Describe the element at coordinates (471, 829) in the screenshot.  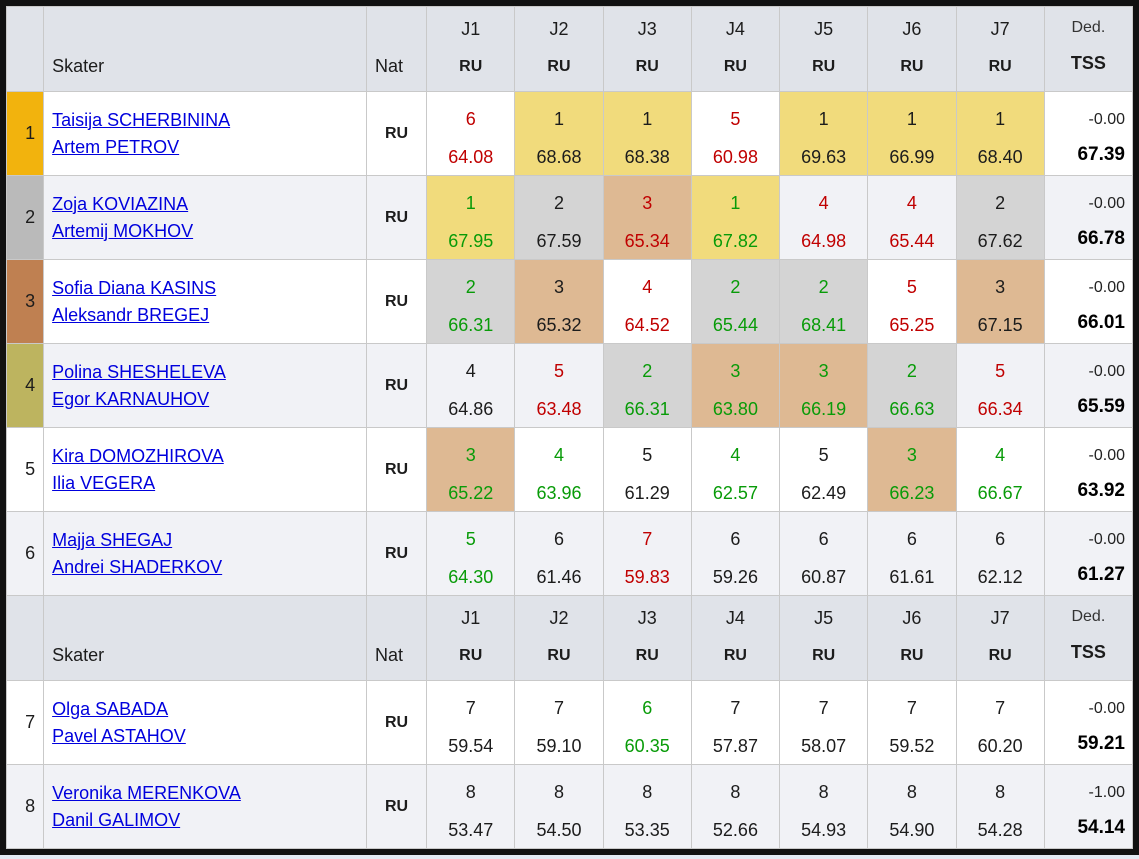
I see `score-value: 53.47` at that location.